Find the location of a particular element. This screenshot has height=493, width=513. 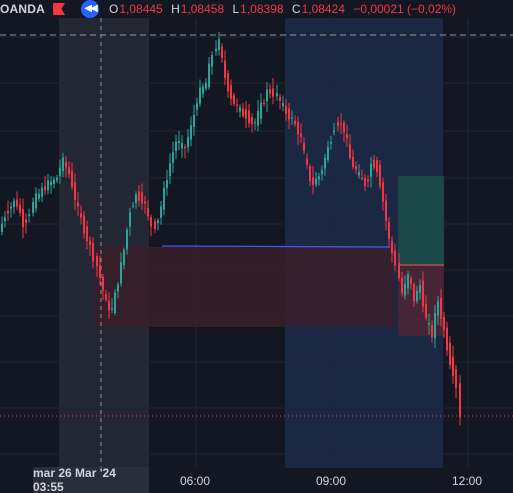

change-value: −0,00021 (−0,02%) is located at coordinates (405, 9).